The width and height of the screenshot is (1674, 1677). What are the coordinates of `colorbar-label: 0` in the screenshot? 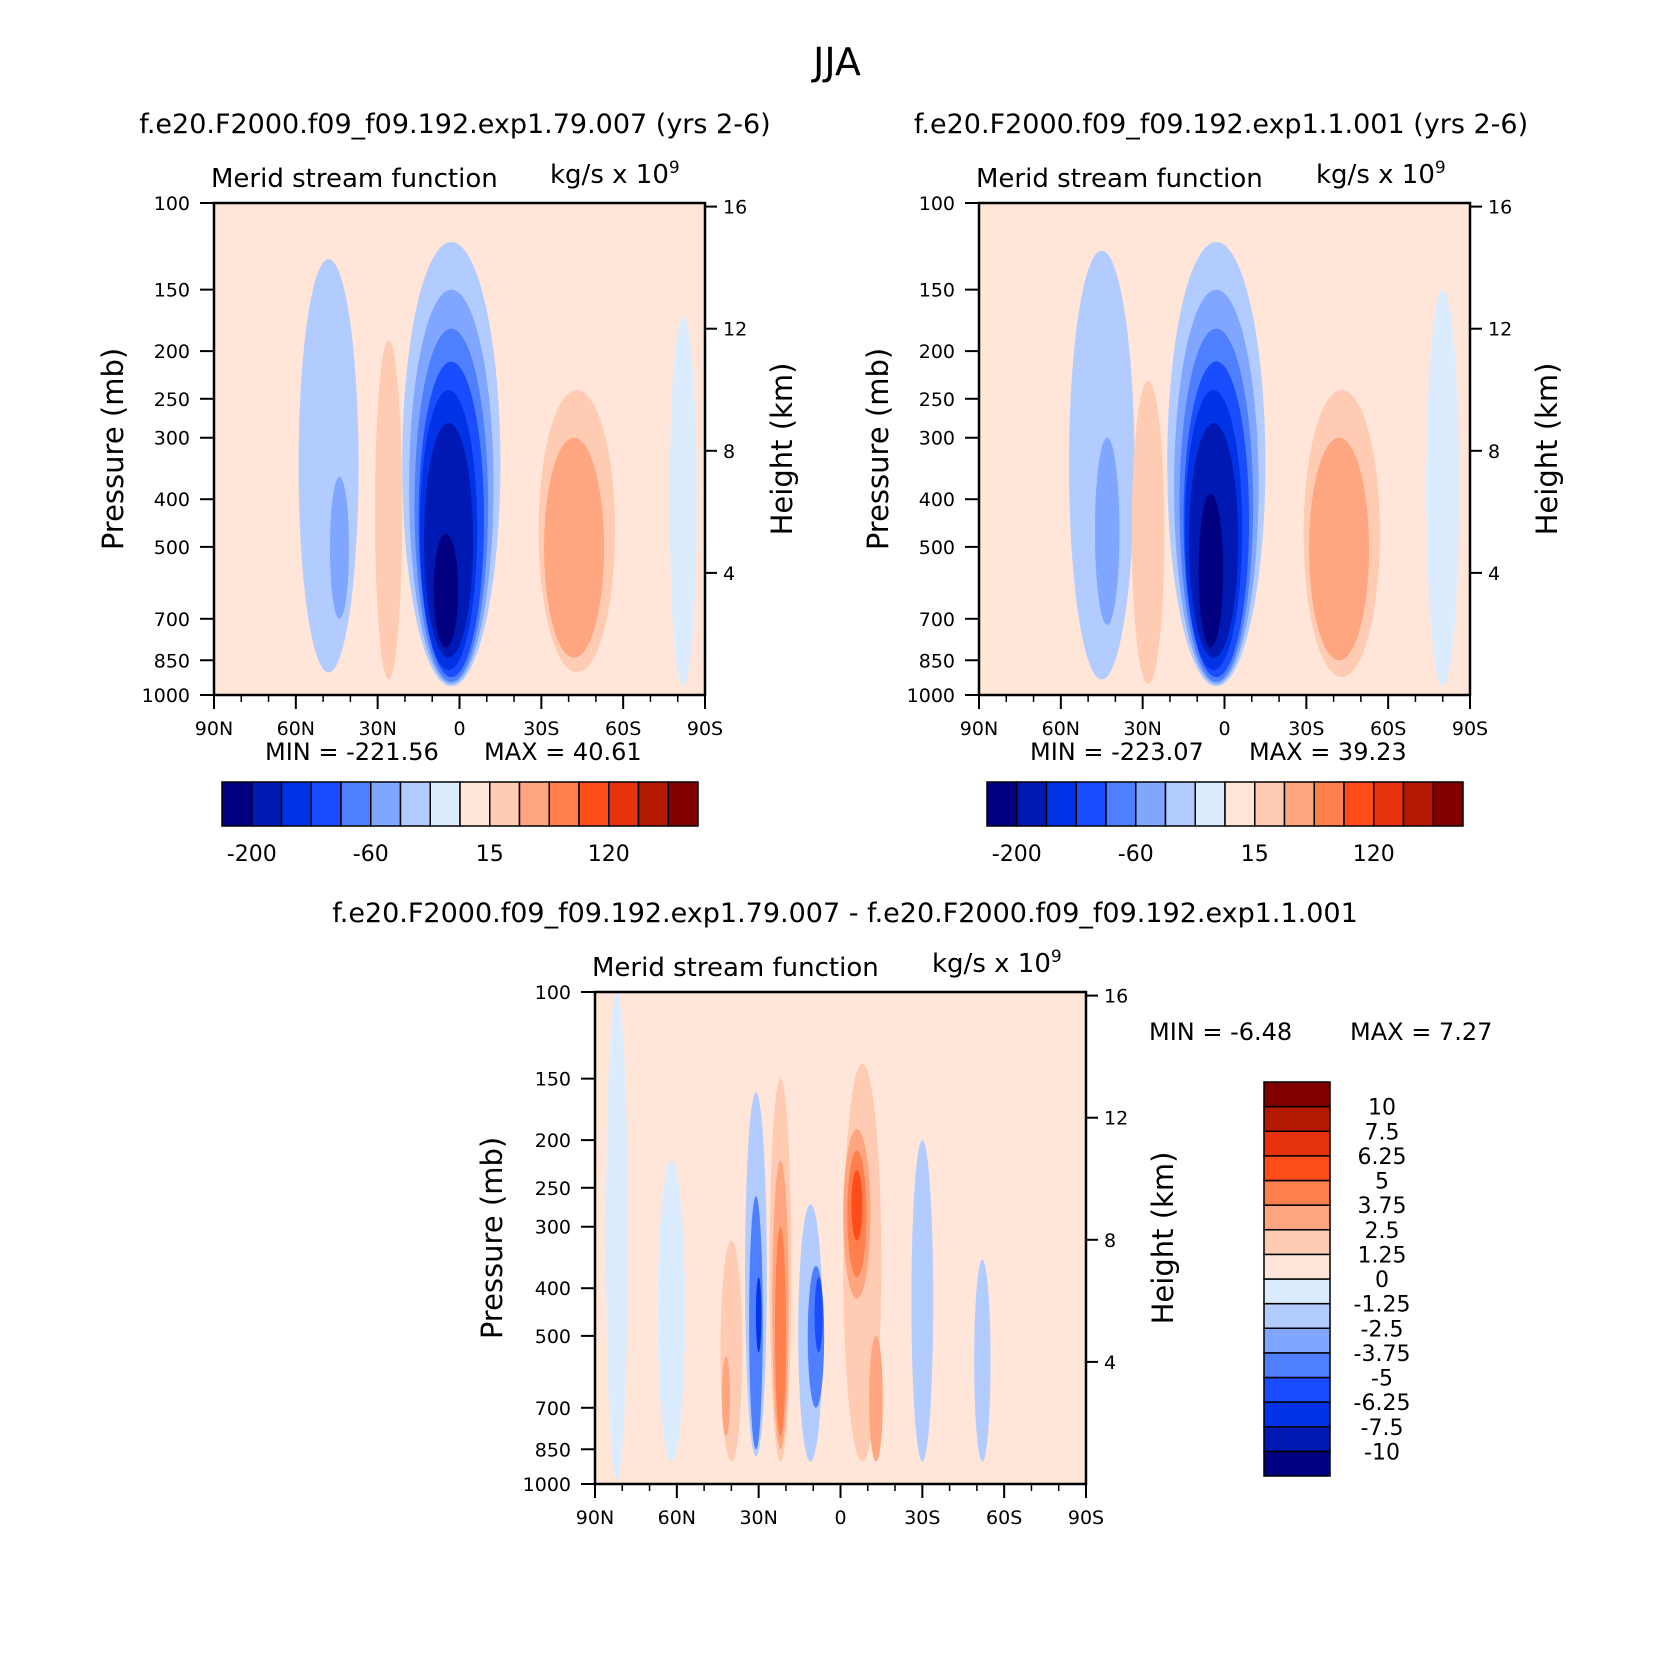 It's located at (1382, 1280).